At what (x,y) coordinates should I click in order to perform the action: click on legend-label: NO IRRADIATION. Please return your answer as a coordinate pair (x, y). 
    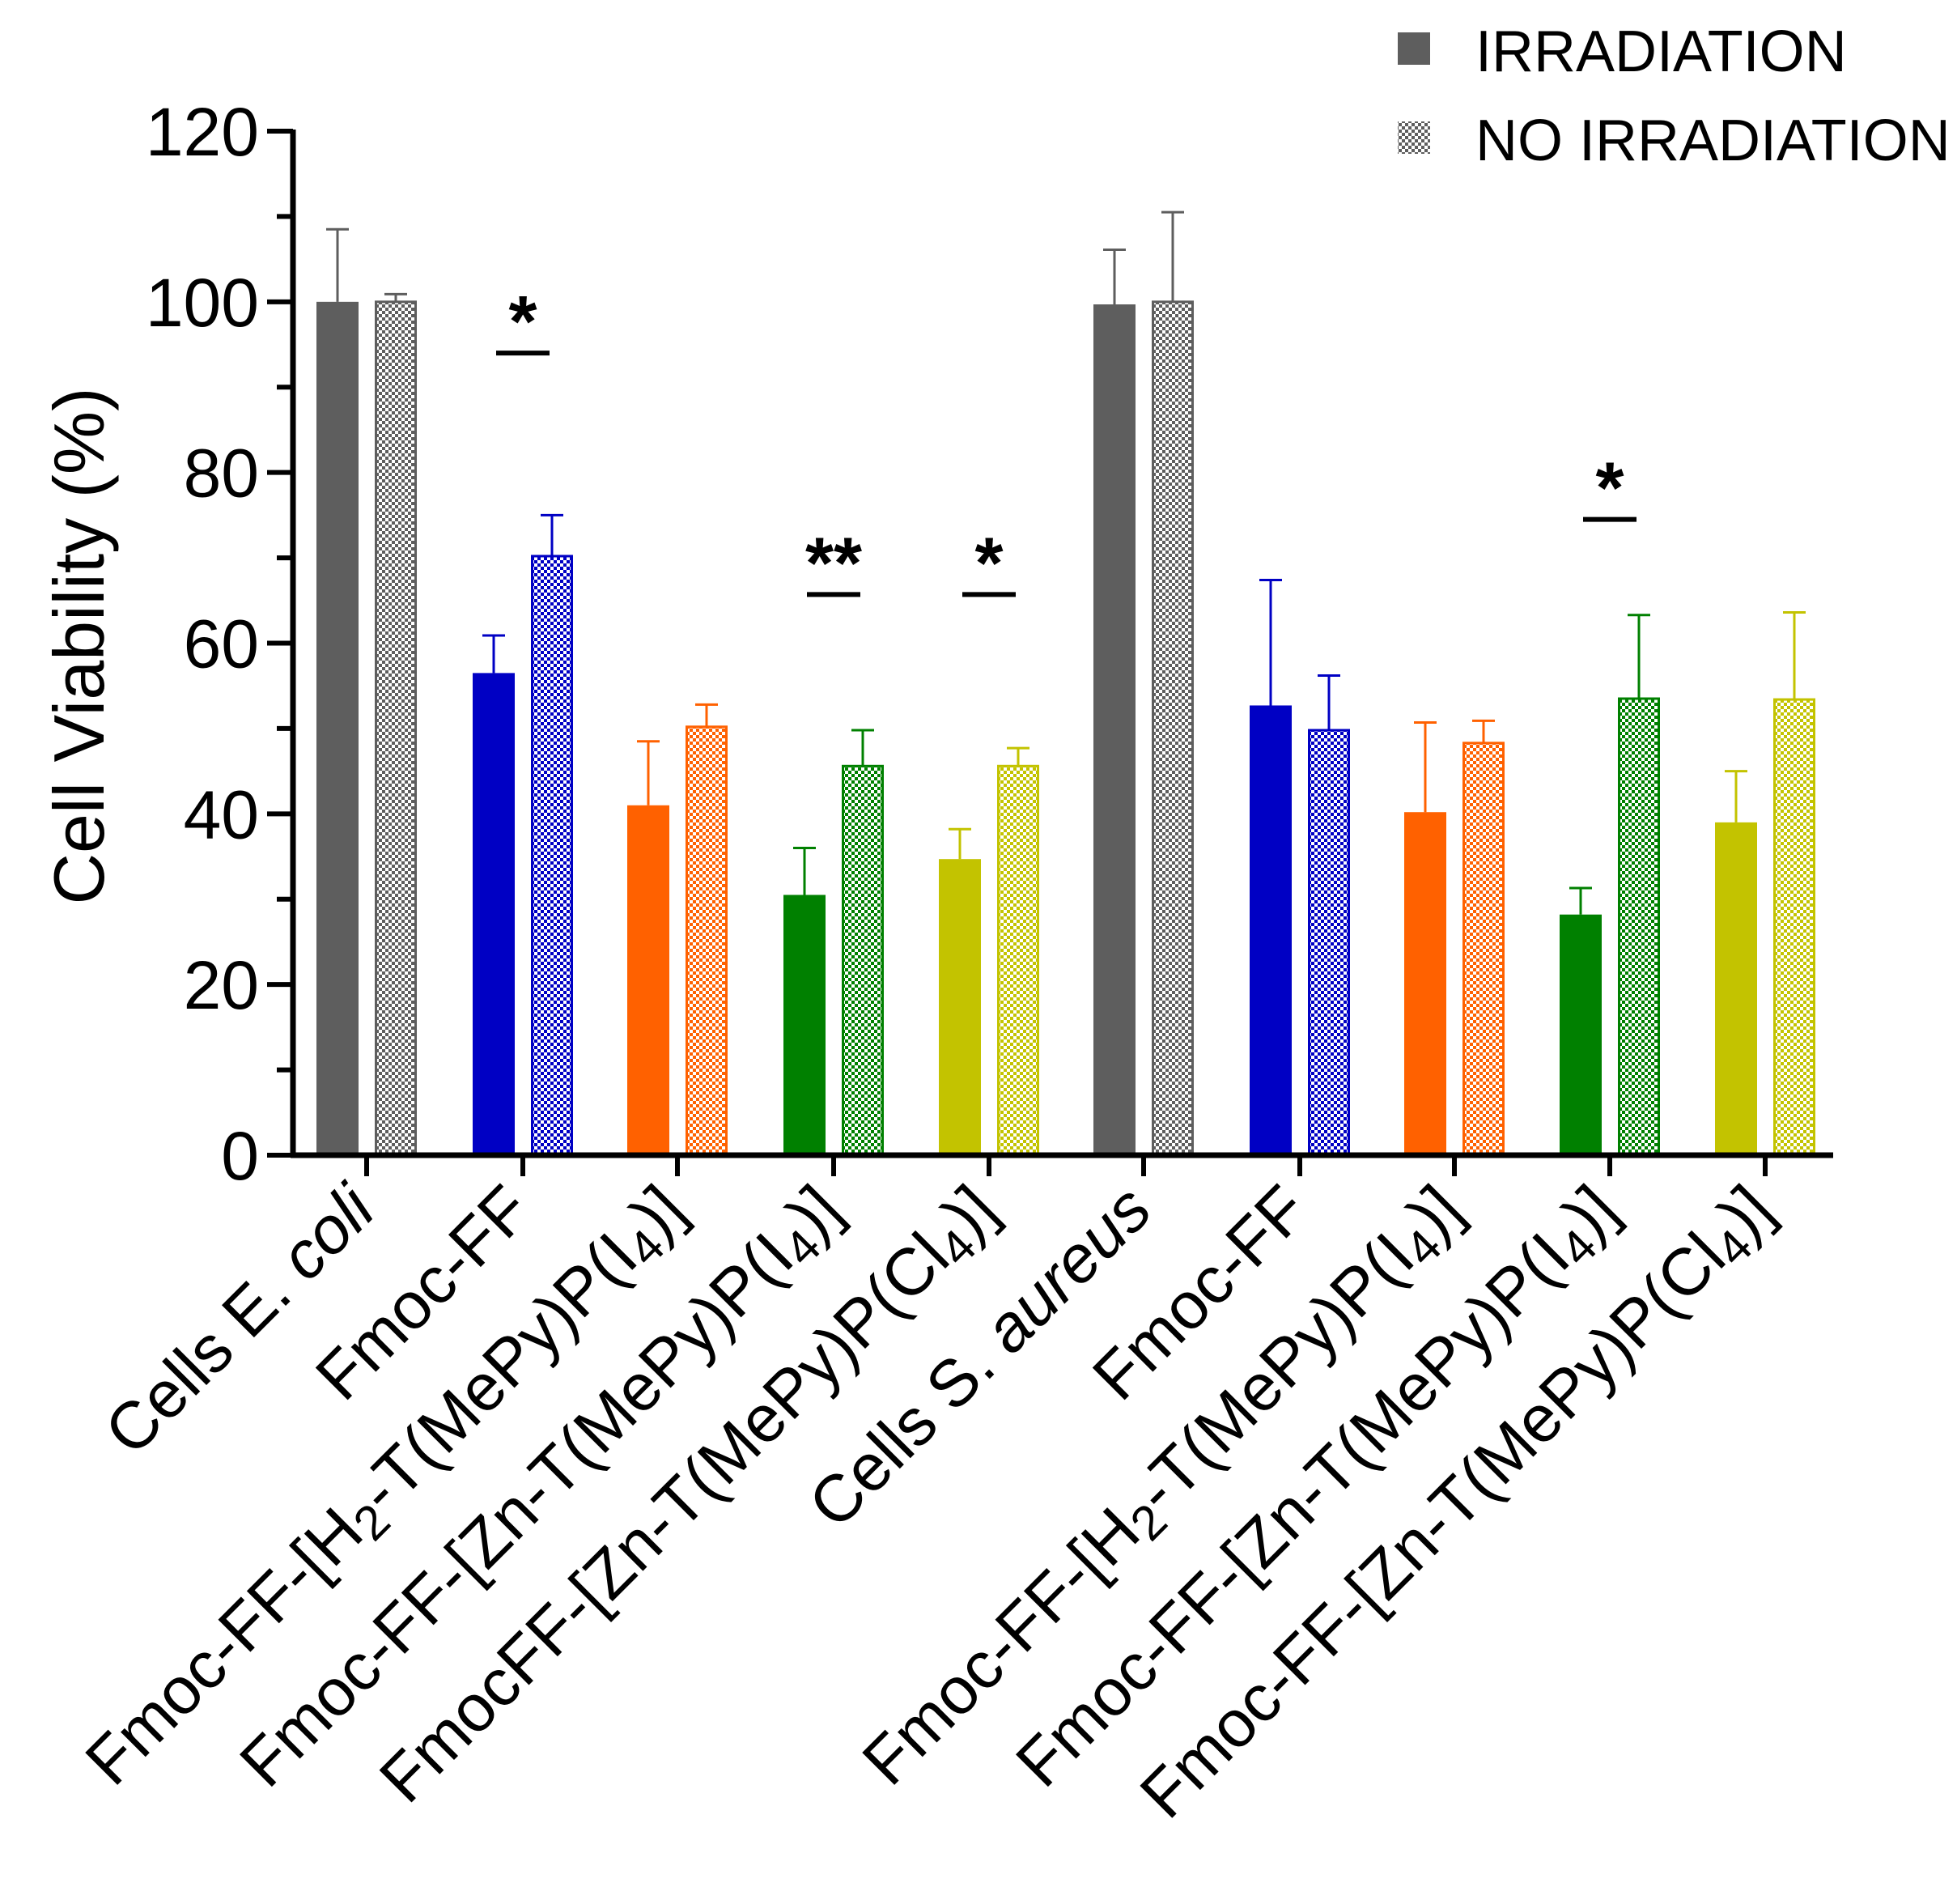
    Looking at the image, I should click on (1713, 140).